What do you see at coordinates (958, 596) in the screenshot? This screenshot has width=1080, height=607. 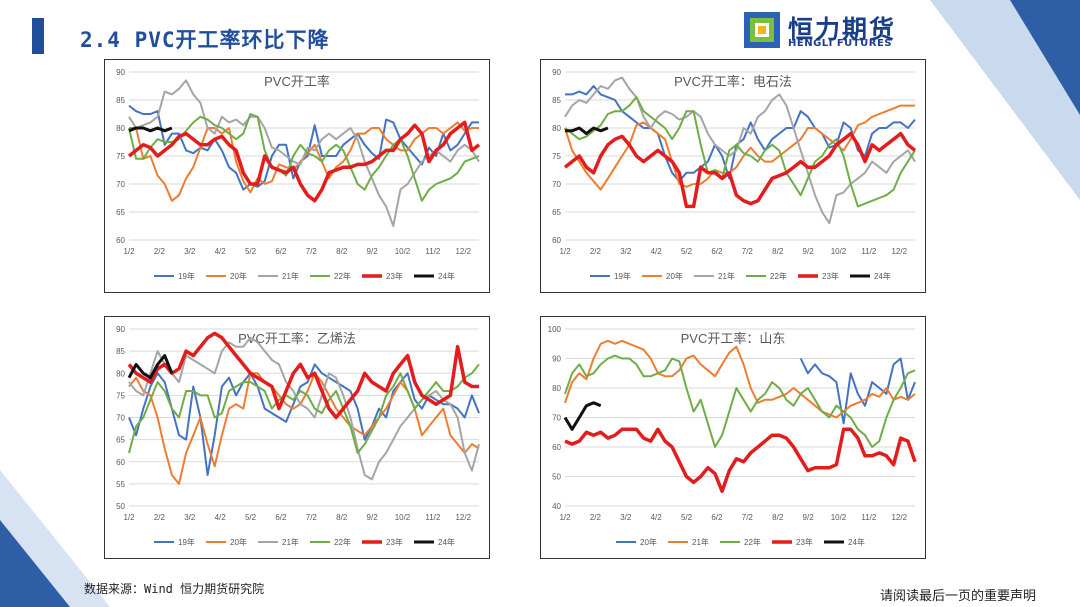 I see `disclaimer-note: 请阅读最后一页的重要声明` at bounding box center [958, 596].